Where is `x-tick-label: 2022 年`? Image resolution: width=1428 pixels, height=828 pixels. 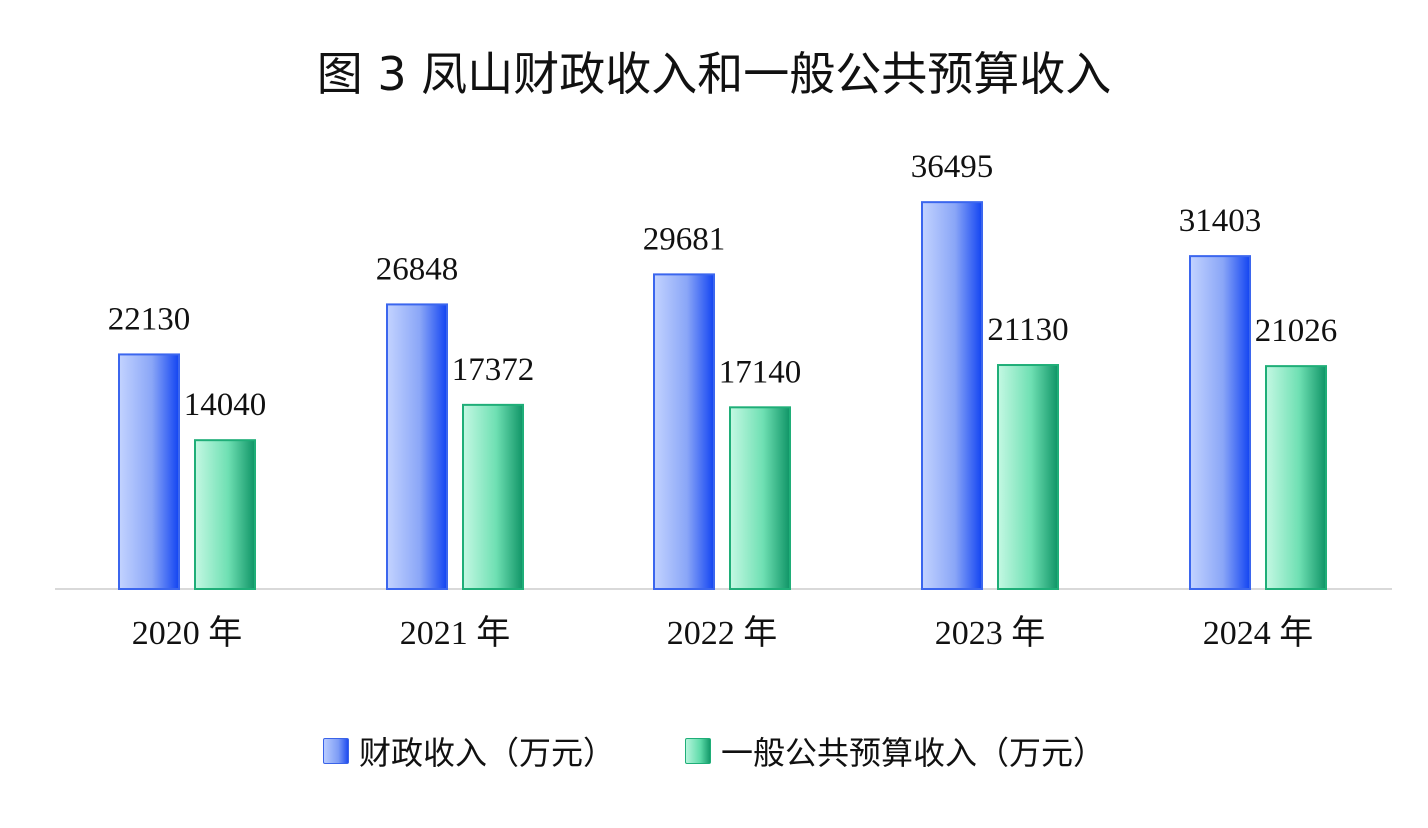
x-tick-label: 2022 年 is located at coordinates (722, 633).